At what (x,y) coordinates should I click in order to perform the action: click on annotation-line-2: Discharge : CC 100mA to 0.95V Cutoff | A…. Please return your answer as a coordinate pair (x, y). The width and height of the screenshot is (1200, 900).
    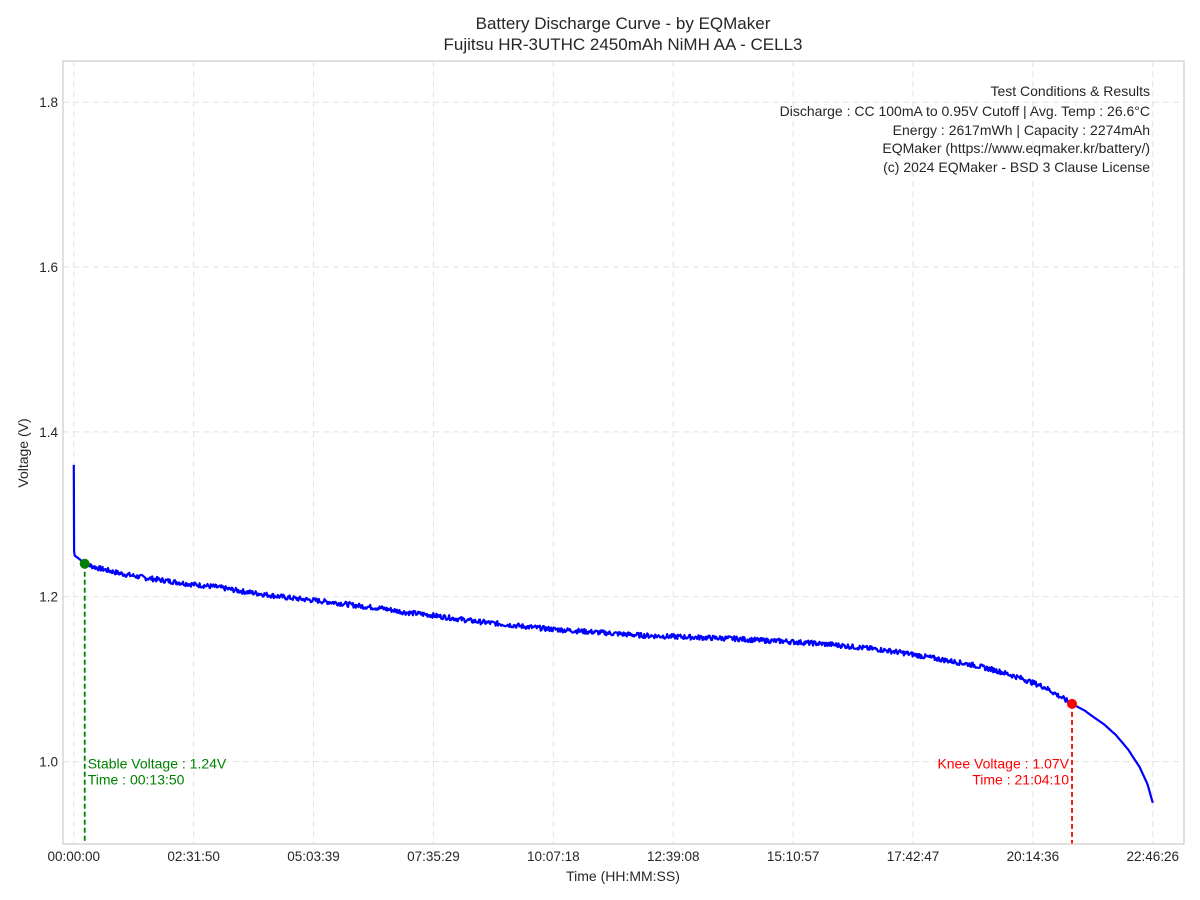
    Looking at the image, I should click on (965, 111).